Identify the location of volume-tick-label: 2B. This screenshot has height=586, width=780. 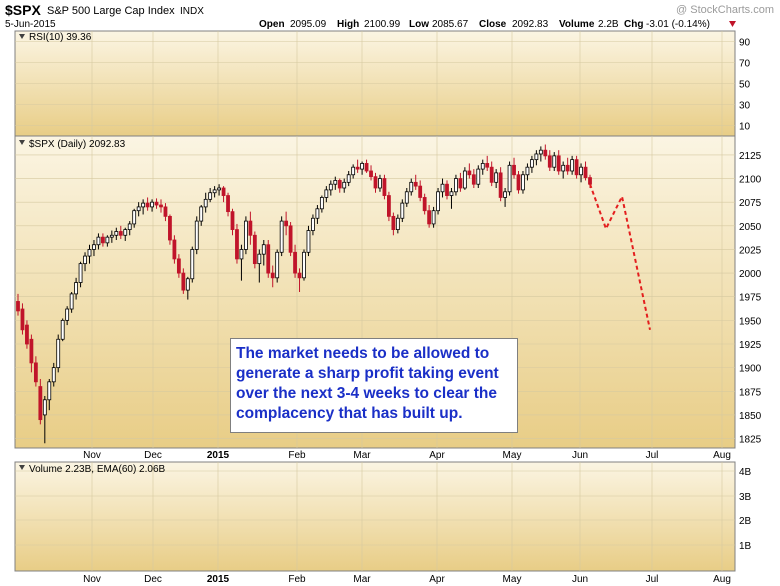
(745, 521).